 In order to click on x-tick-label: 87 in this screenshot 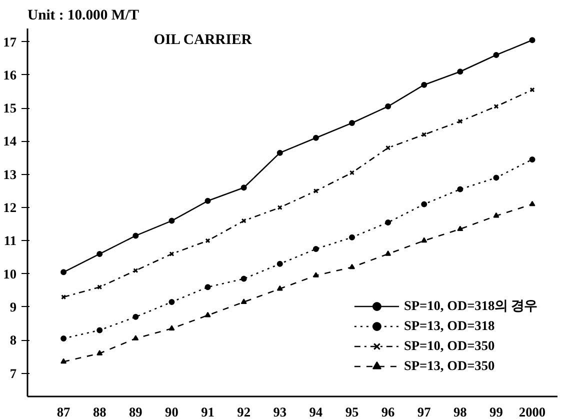, I will do `click(63, 411)`.